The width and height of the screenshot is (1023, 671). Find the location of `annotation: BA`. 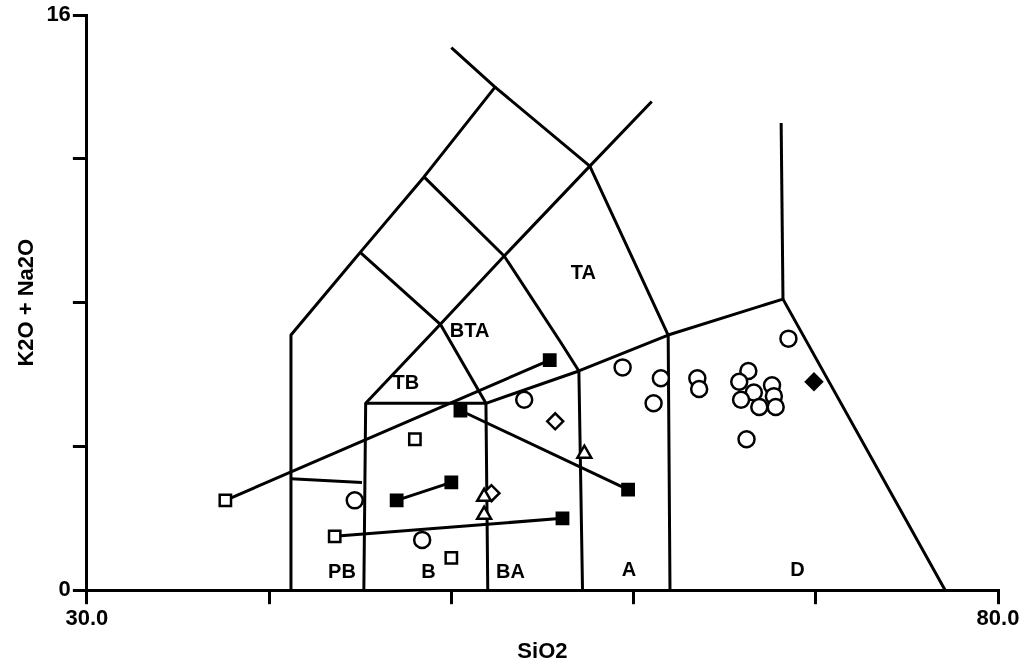

annotation: BA is located at coordinates (510, 571).